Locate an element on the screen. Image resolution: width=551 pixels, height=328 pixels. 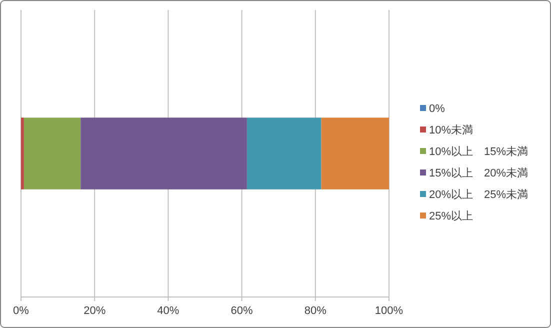
x-tick-label: 100% is located at coordinates (389, 311).